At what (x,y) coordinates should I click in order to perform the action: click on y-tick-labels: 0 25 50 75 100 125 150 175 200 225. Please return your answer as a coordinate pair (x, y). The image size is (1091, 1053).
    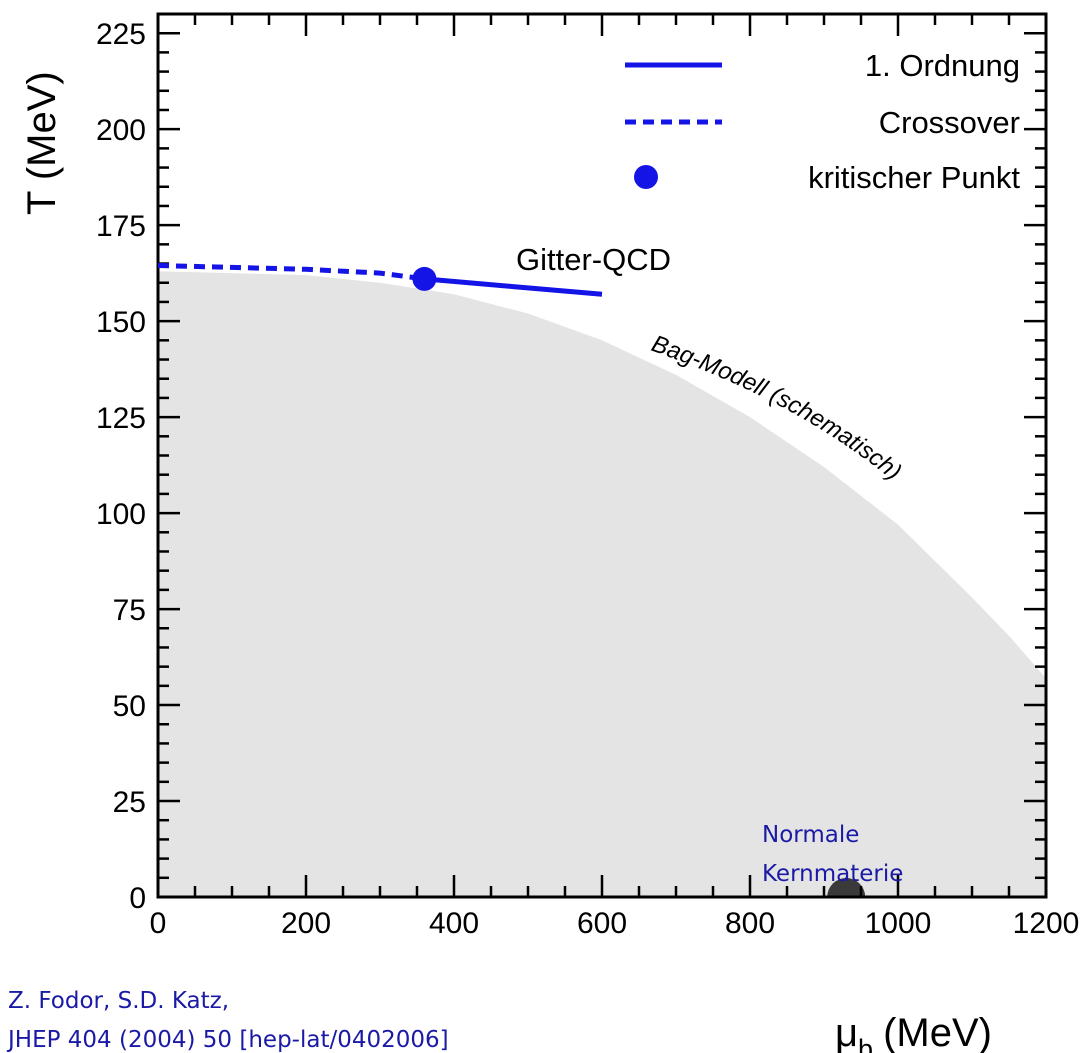
    Looking at the image, I should click on (121, 466).